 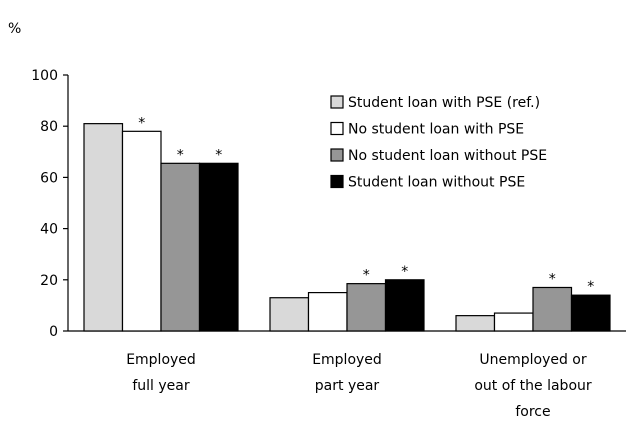 What do you see at coordinates (444, 103) in the screenshot?
I see `legend-label: Student loan with PSE (ref.)` at bounding box center [444, 103].